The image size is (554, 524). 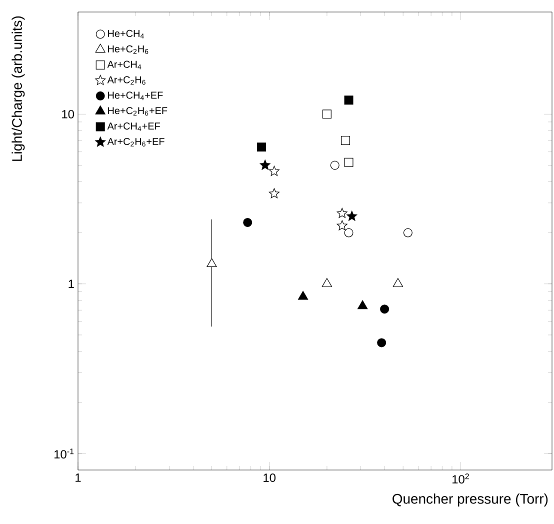 I want to click on y-axis-title: Light/Charge (arb.units), so click(x=18, y=88).